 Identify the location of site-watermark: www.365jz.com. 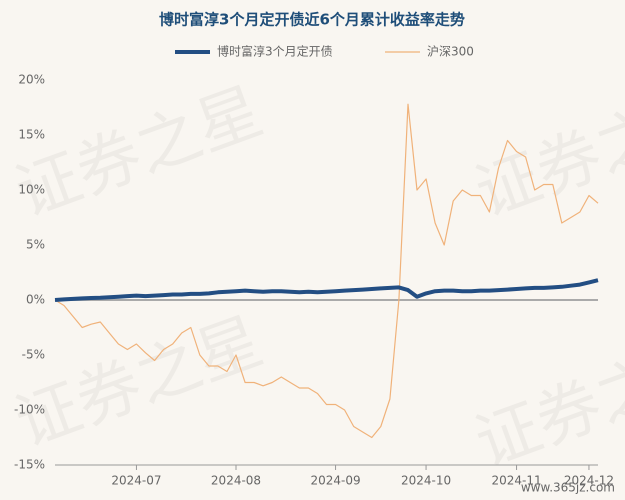
(568, 488).